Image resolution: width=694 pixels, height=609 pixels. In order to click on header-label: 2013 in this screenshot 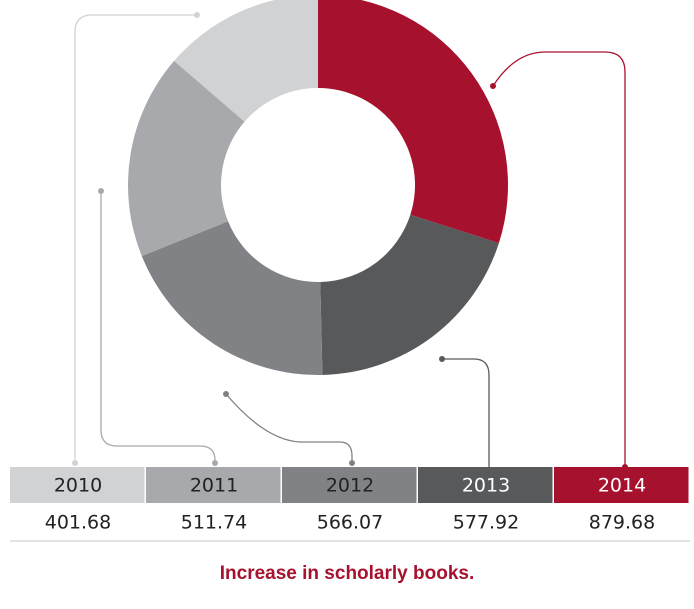, I will do `click(486, 486)`.